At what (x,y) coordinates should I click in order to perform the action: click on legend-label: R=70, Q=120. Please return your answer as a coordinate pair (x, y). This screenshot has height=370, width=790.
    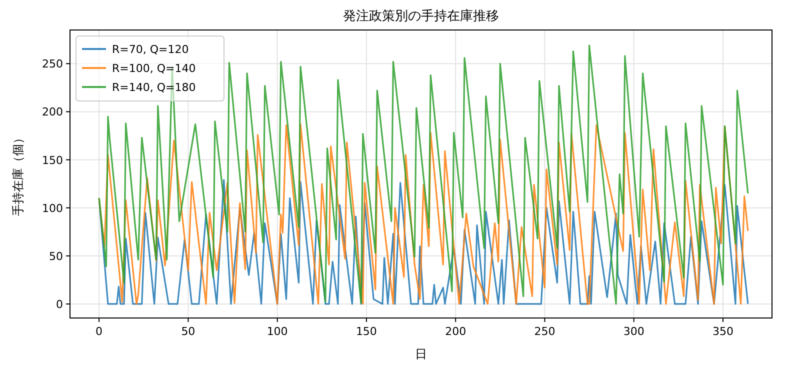
    Looking at the image, I should click on (150, 49).